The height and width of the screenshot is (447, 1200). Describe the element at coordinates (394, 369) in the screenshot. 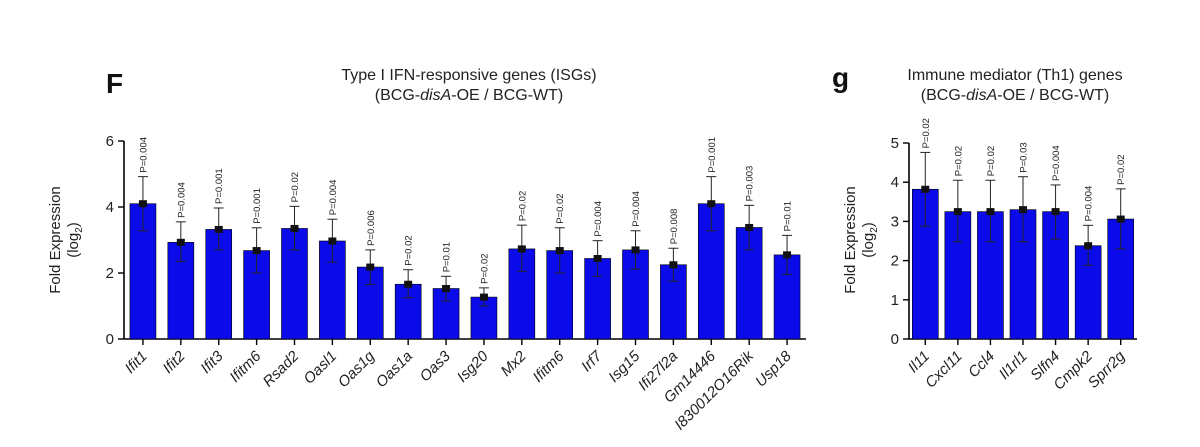

I see `f-category-label: Oas1a` at that location.